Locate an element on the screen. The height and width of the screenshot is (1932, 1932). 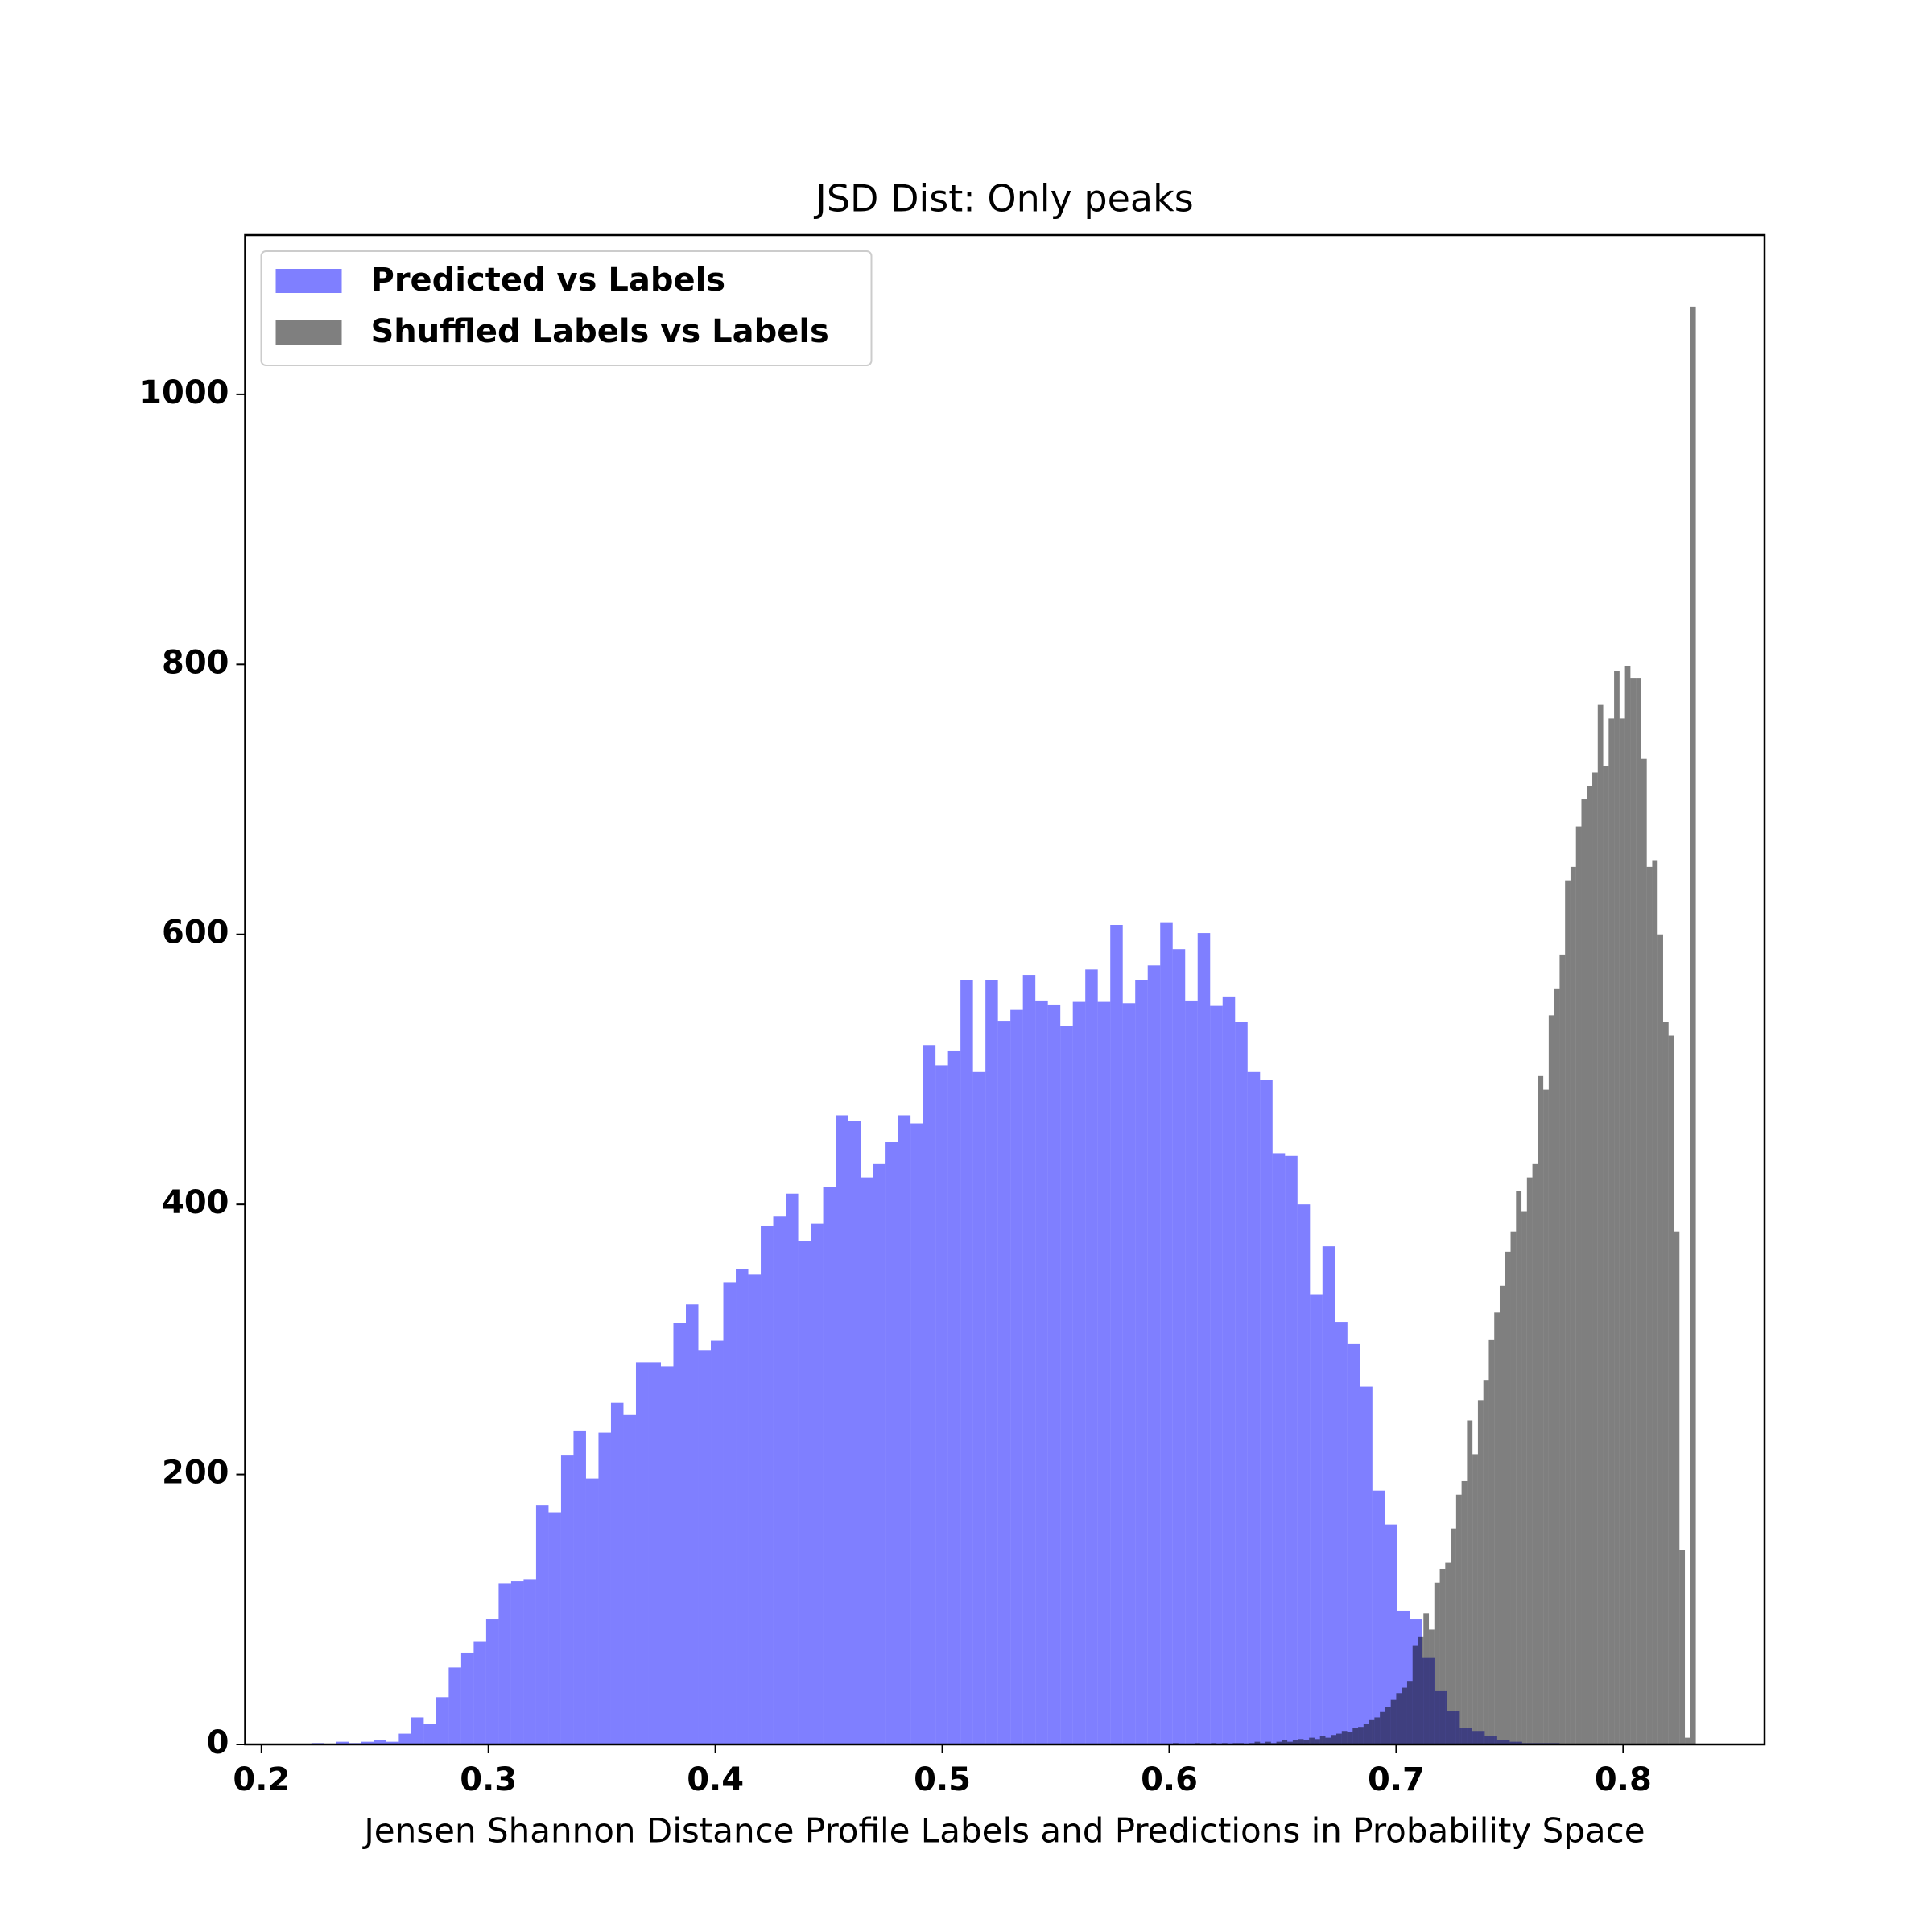
y-tick-label: 200 is located at coordinates (195, 1473).